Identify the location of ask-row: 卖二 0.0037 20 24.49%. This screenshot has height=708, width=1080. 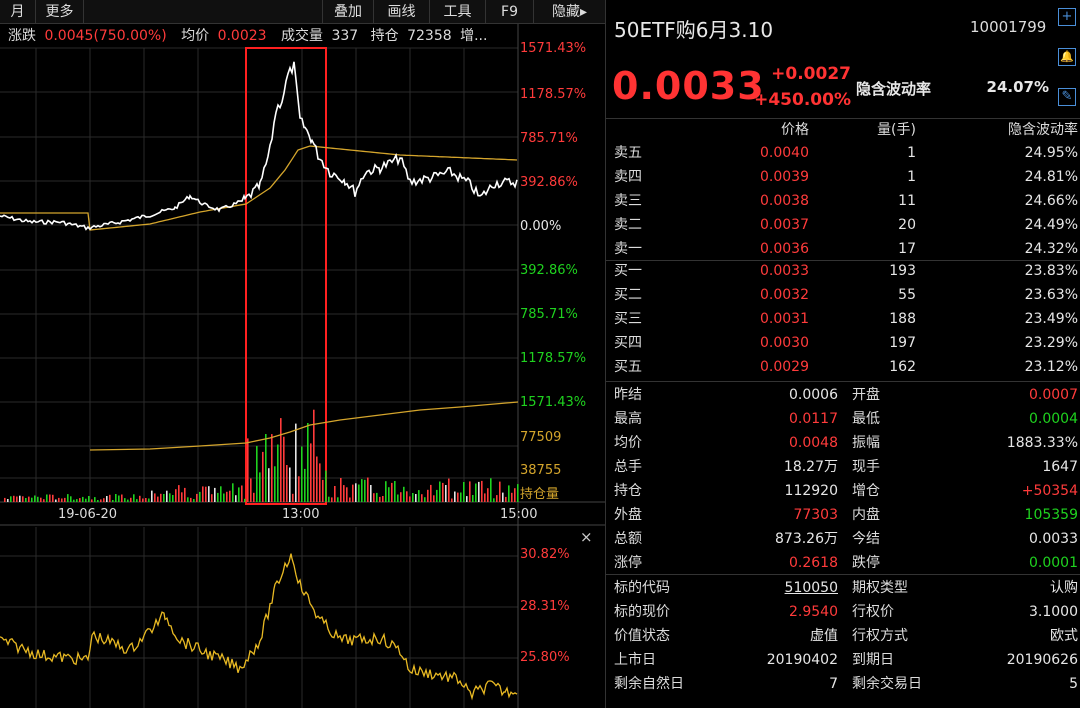
(843, 225).